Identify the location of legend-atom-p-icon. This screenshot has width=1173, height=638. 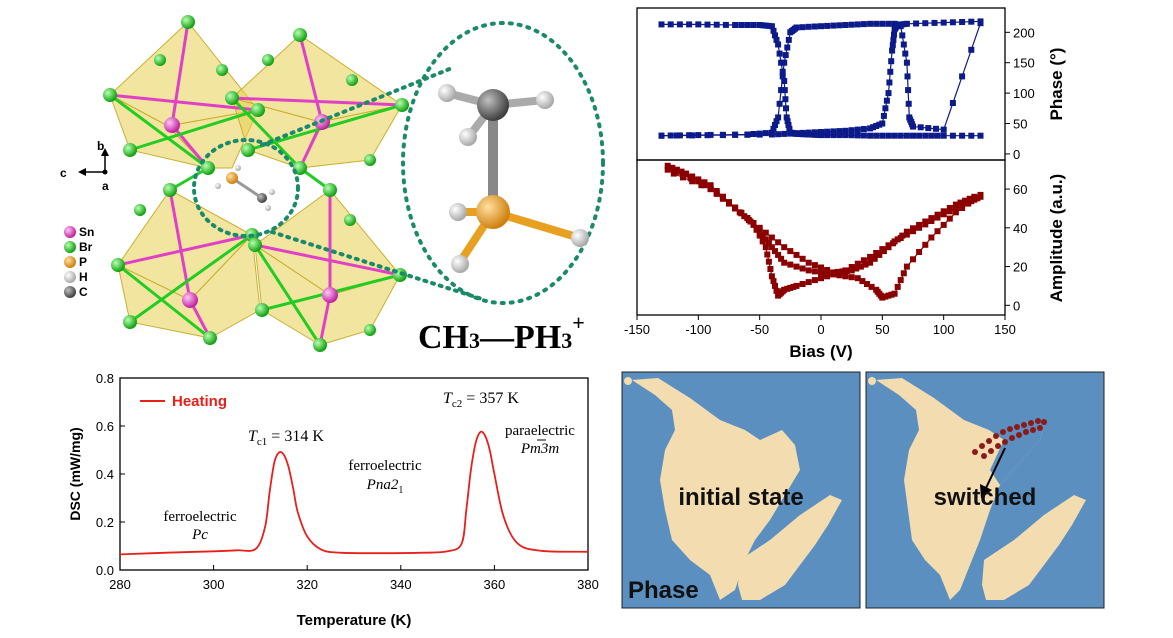
(70, 262).